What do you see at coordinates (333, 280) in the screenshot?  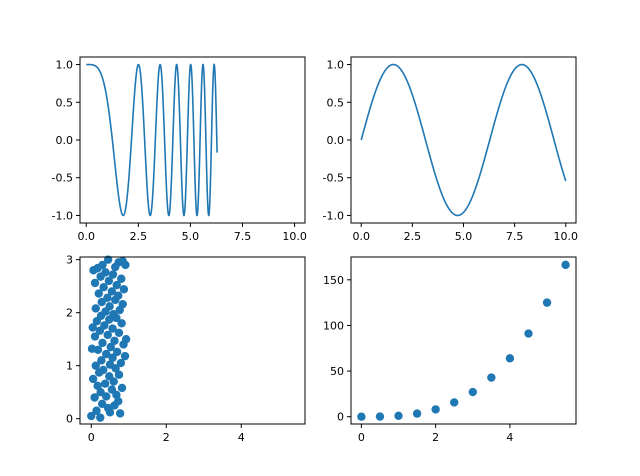 I see `y-tick-label: 150` at bounding box center [333, 280].